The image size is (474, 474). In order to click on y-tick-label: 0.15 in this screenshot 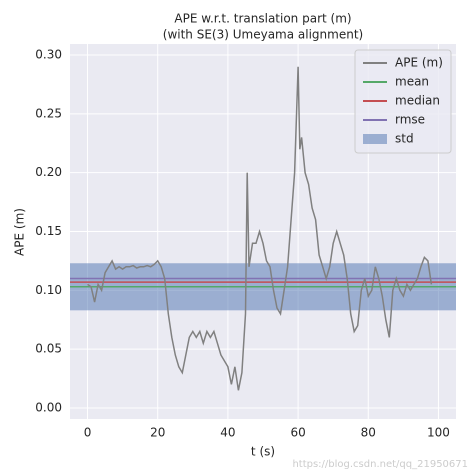, I will do `click(48, 231)`.